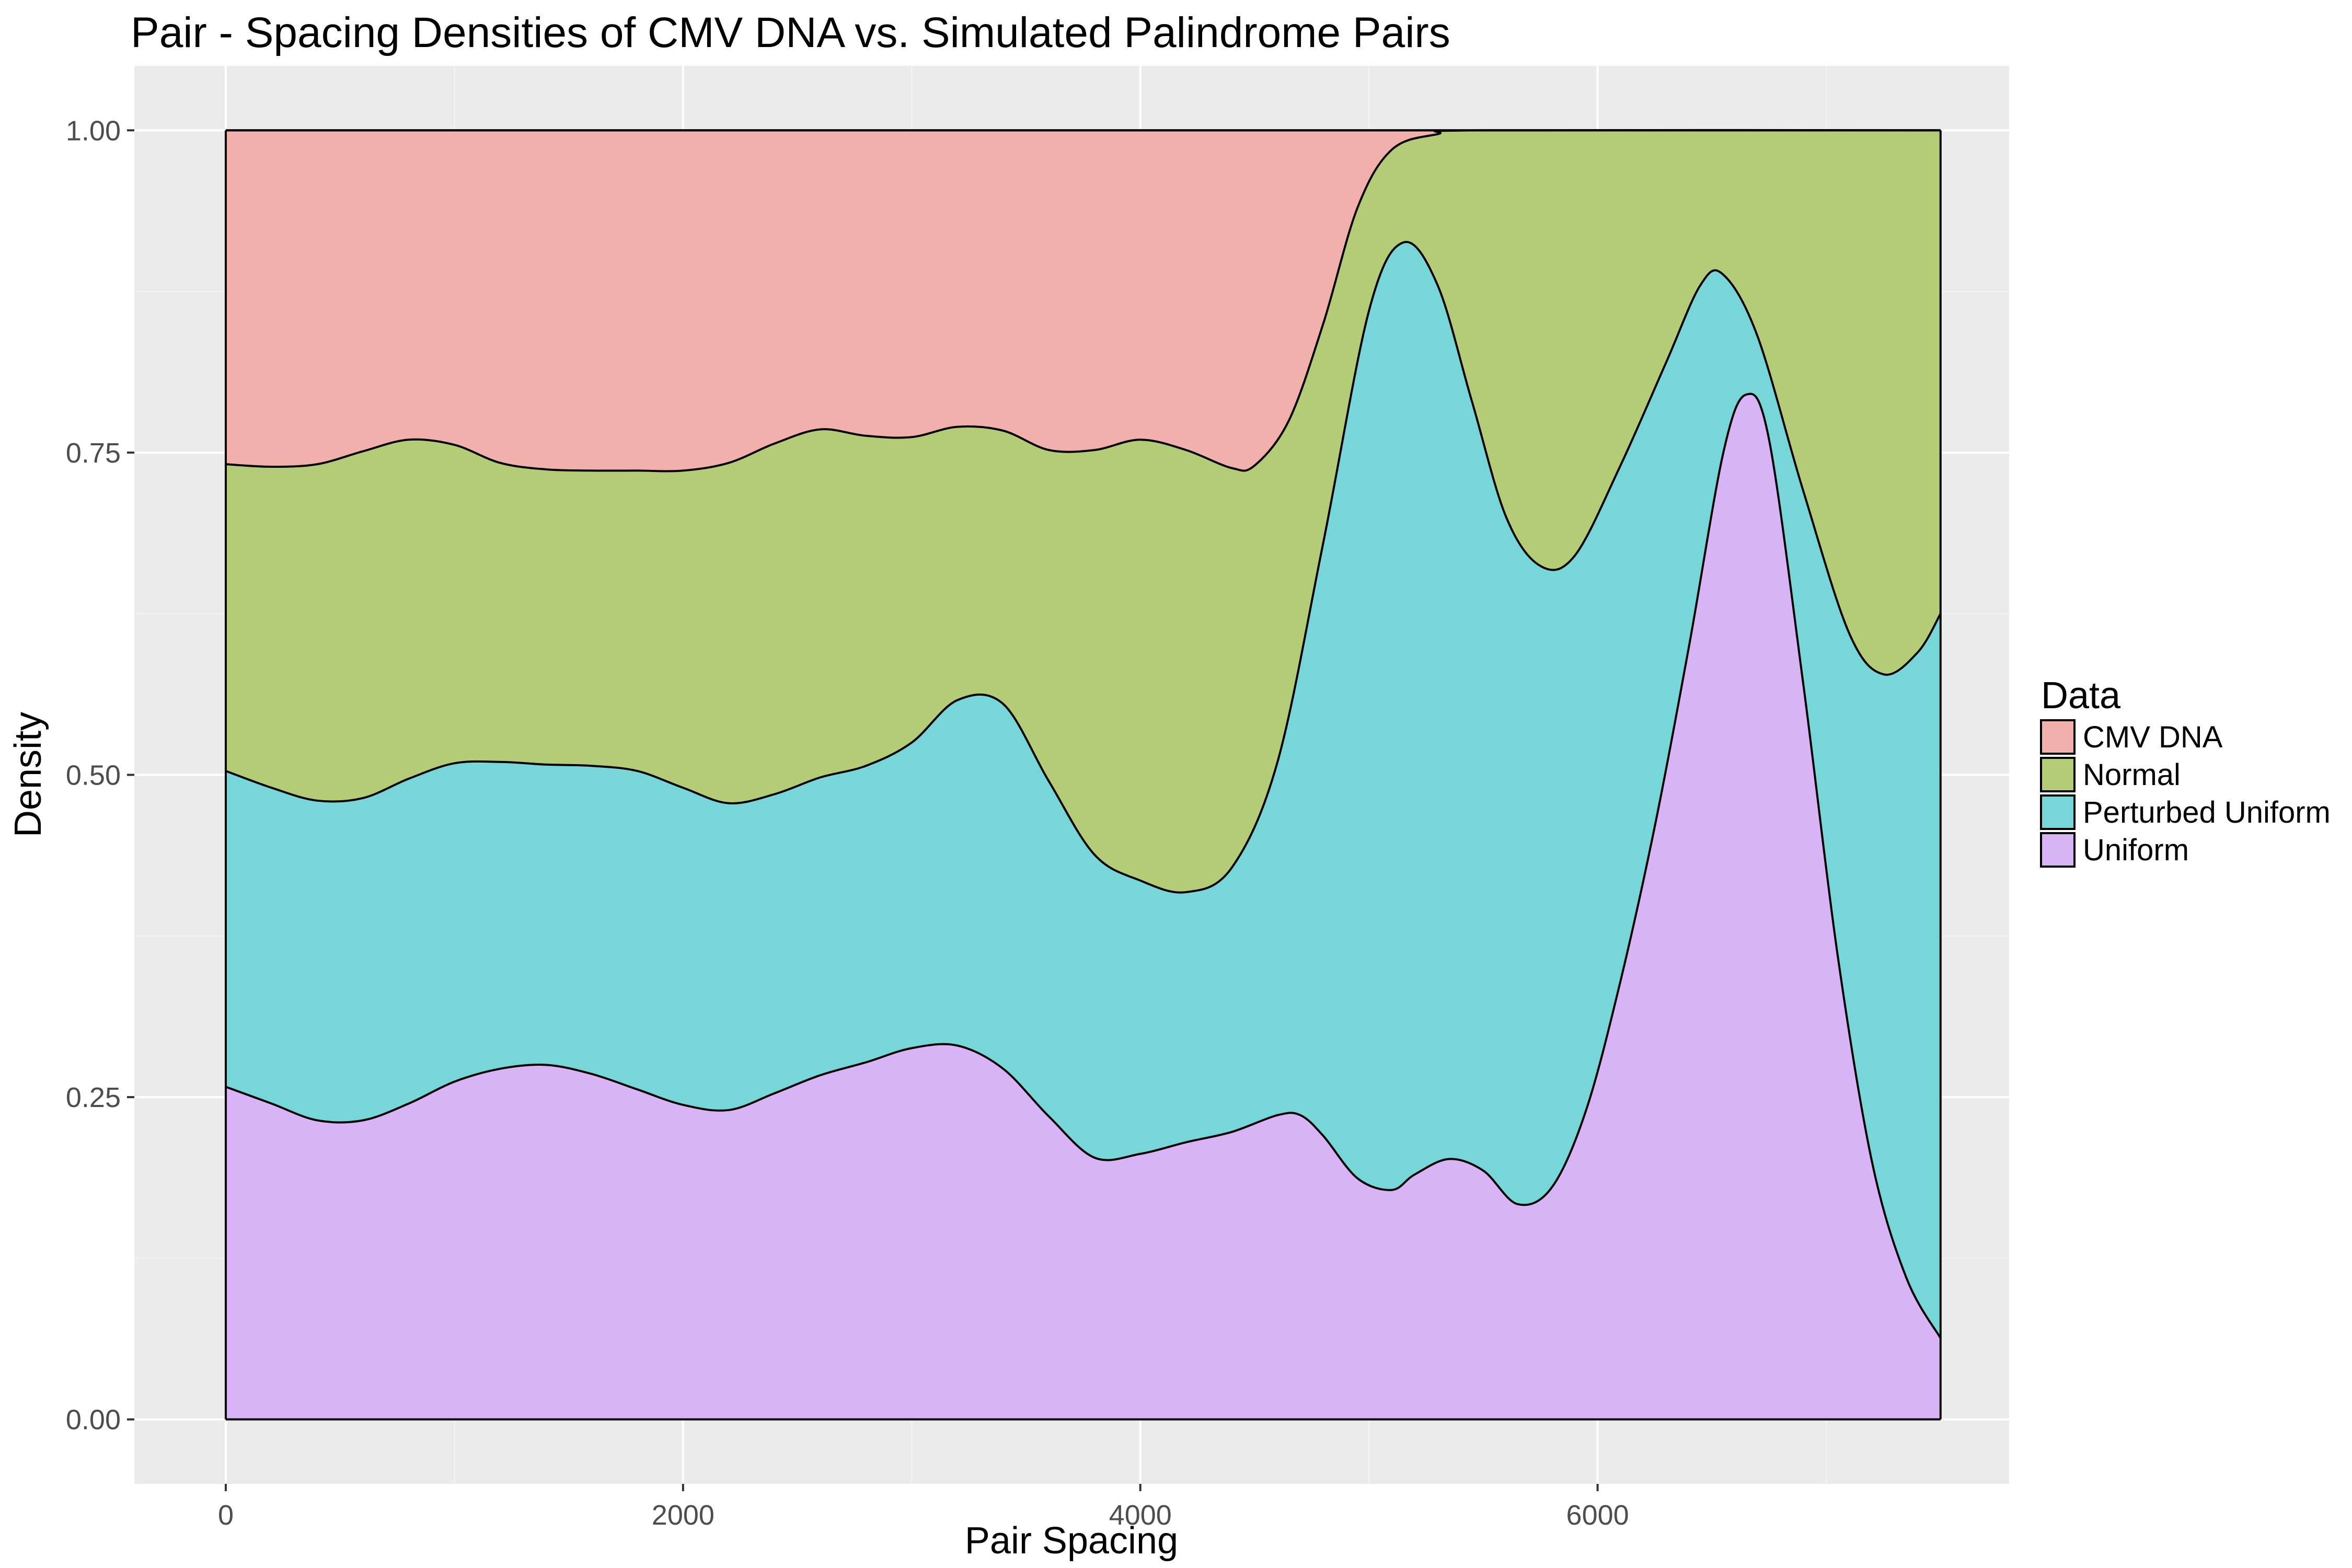  Describe the element at coordinates (2207, 812) in the screenshot. I see `legend-label: Perturbed Uniform` at that location.